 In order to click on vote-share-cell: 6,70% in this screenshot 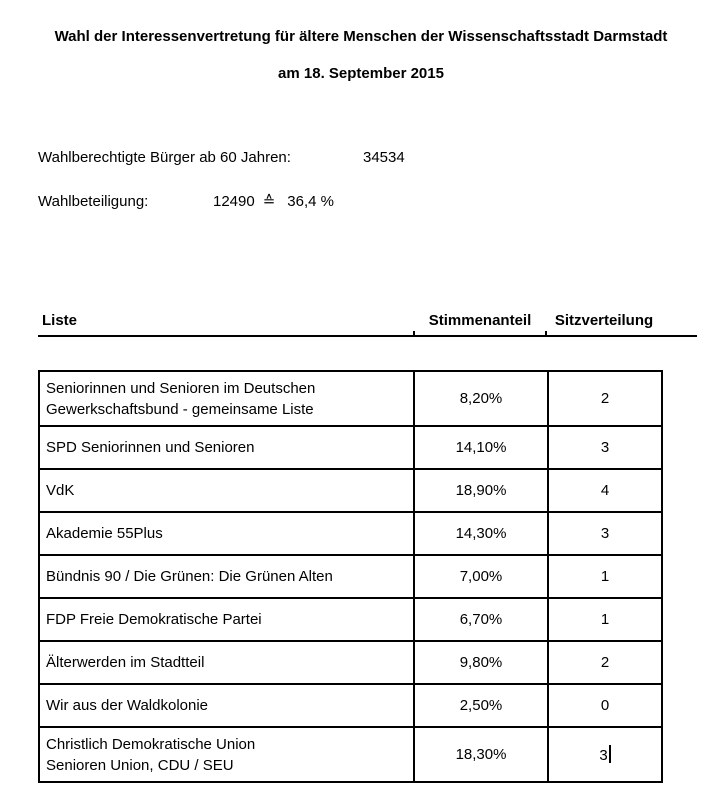, I will do `click(481, 619)`.